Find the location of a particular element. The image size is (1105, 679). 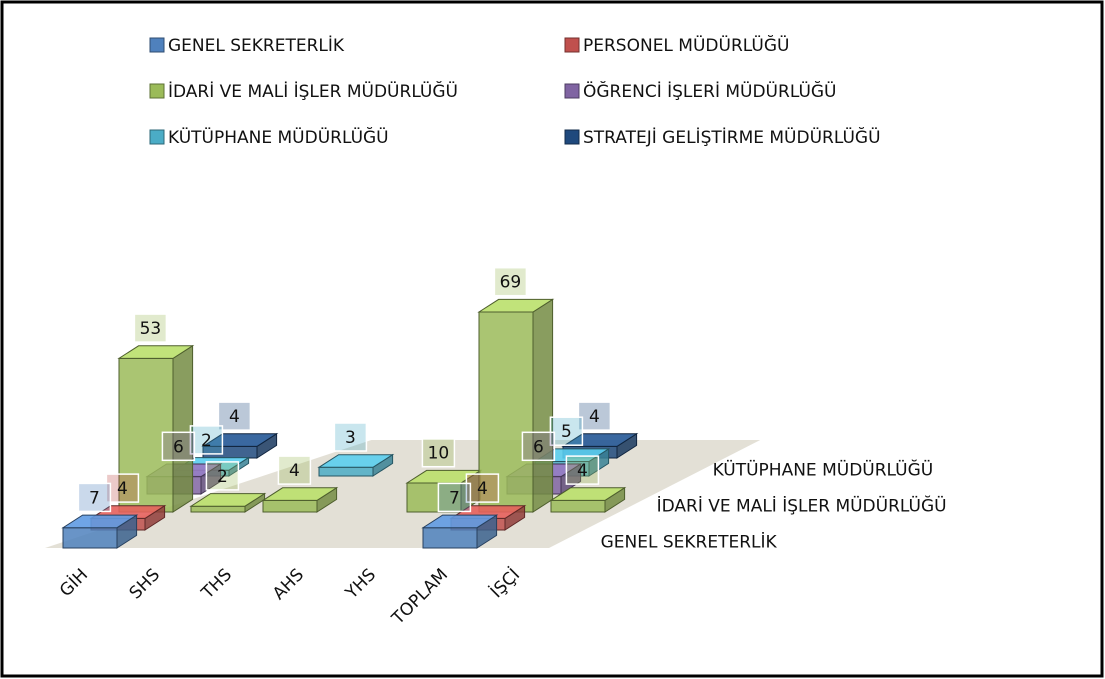

legend-label: İDARİ VE MALİ İŞLER MÜDÜRLÜĞÜ is located at coordinates (313, 91).